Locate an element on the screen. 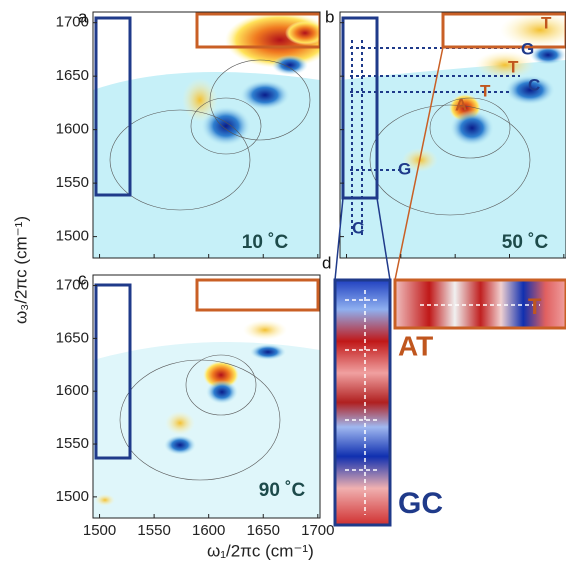 Image resolution: width=566 pixels, height=569 pixels. y-axis-label: ω₃/2πc (cm⁻¹) is located at coordinates (20, 270).